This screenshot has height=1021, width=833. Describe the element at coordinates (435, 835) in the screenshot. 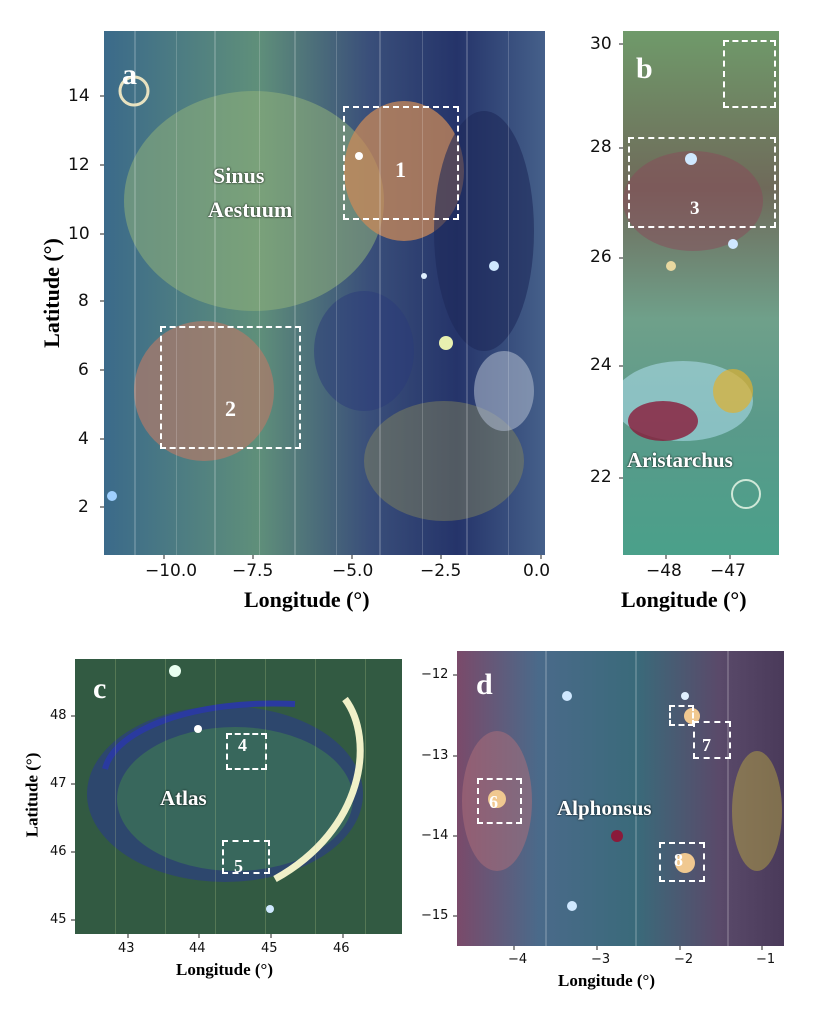

I see `panel-d-ytick: −14` at that location.